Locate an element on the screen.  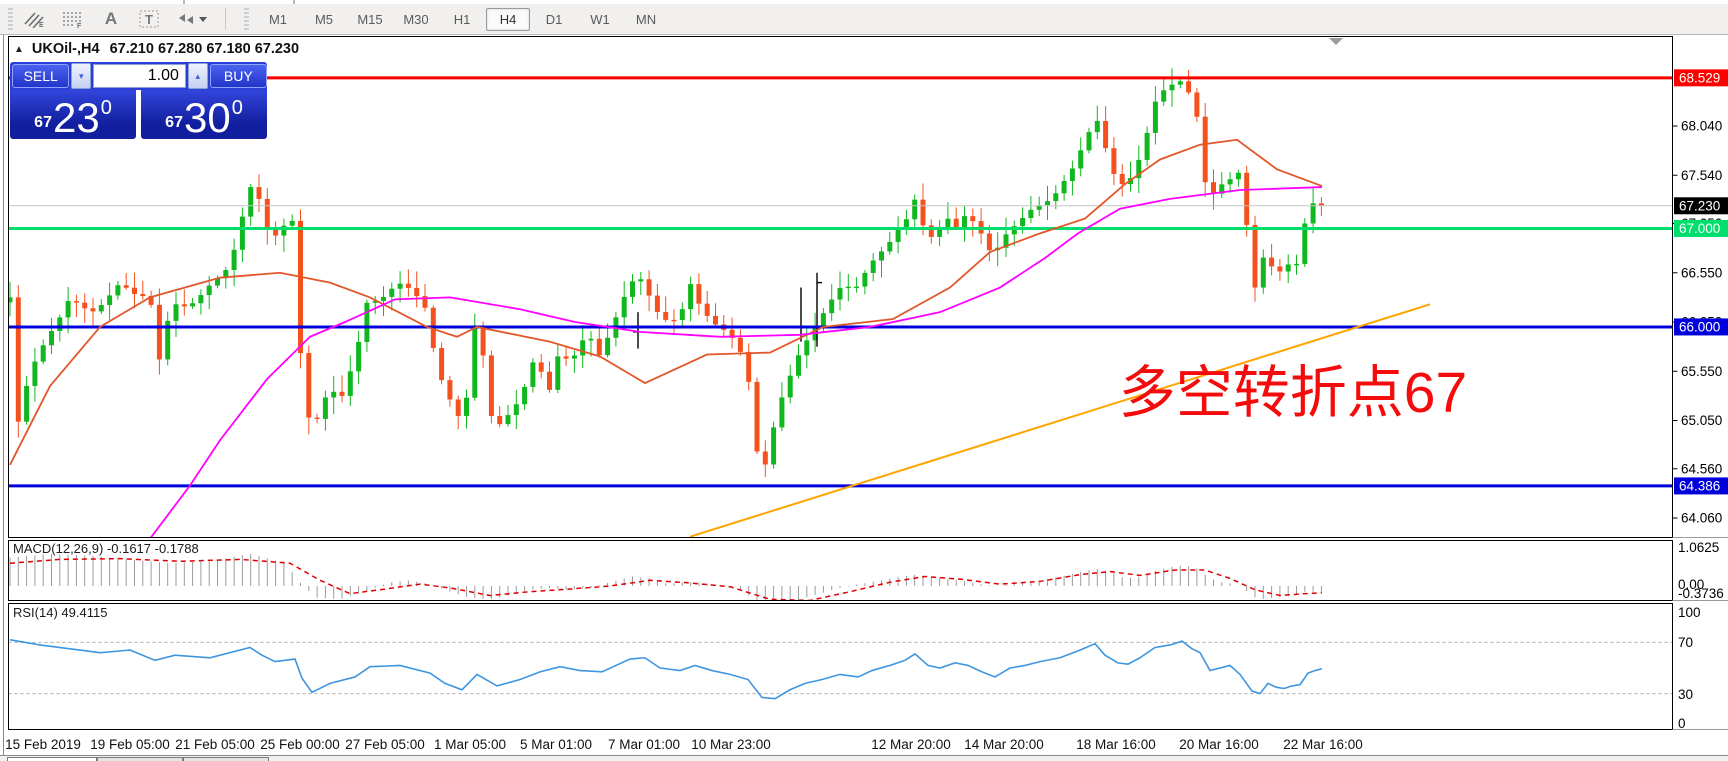
collapse-panel-icon: ▲ is located at coordinates (19, 49).